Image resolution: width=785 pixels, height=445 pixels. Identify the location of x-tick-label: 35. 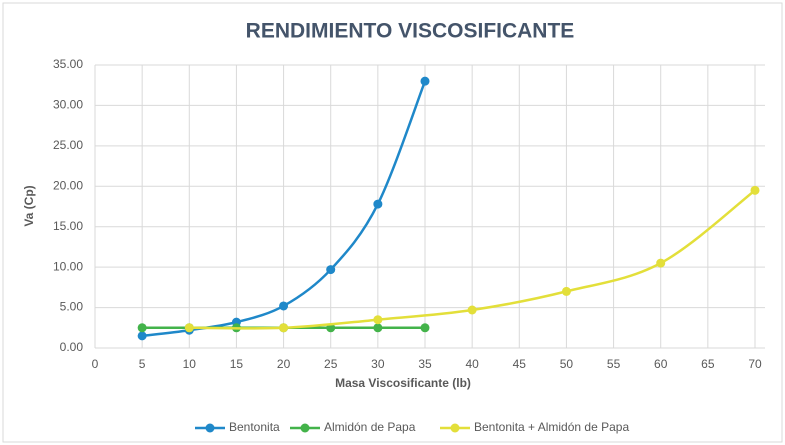
(425, 364).